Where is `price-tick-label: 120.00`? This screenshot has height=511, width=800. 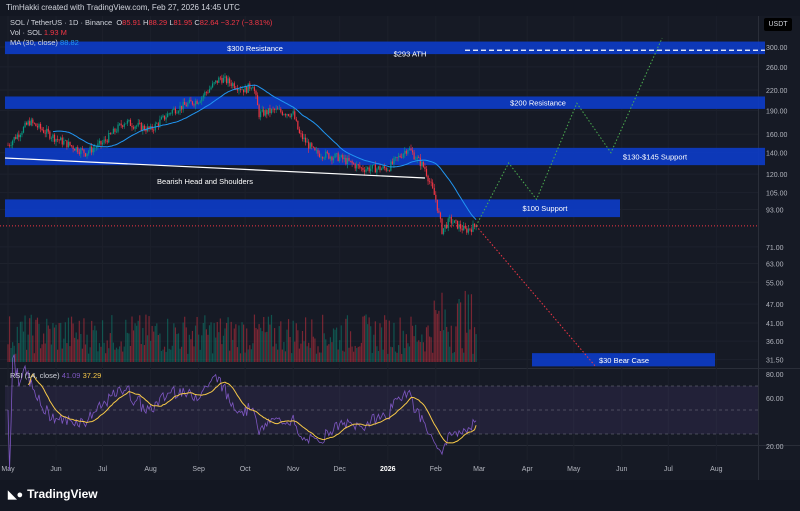 price-tick-label: 120.00 is located at coordinates (777, 175).